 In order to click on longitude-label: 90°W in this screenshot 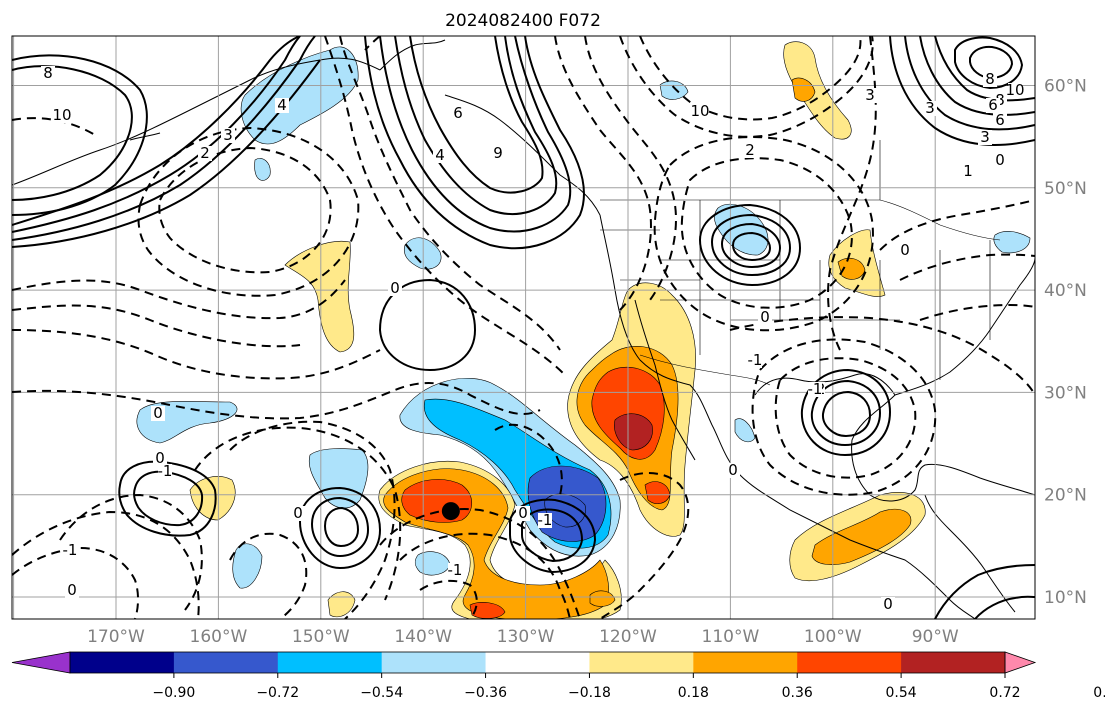, I will do `click(935, 637)`.